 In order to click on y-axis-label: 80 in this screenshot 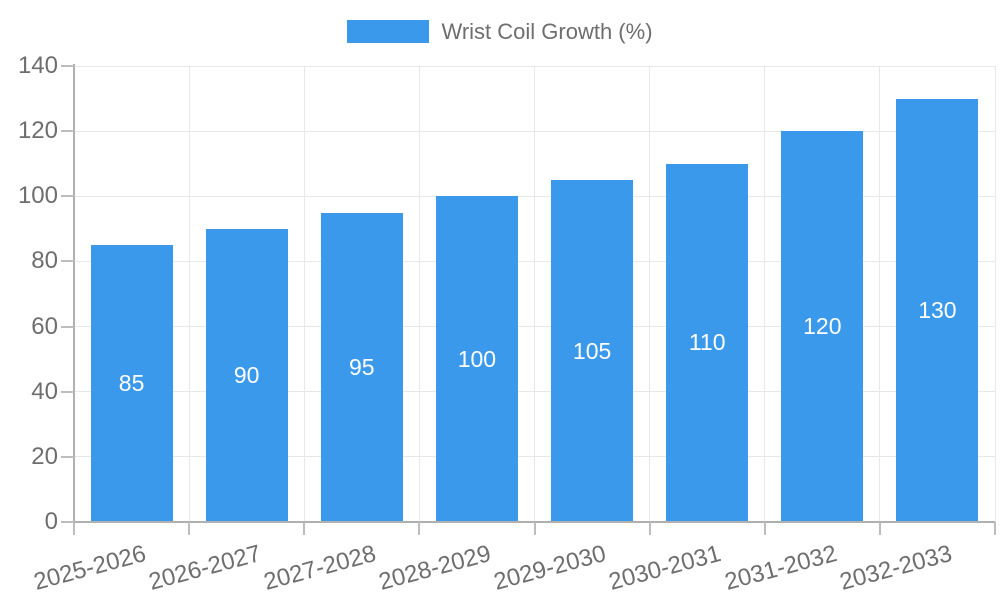, I will do `click(44, 261)`.